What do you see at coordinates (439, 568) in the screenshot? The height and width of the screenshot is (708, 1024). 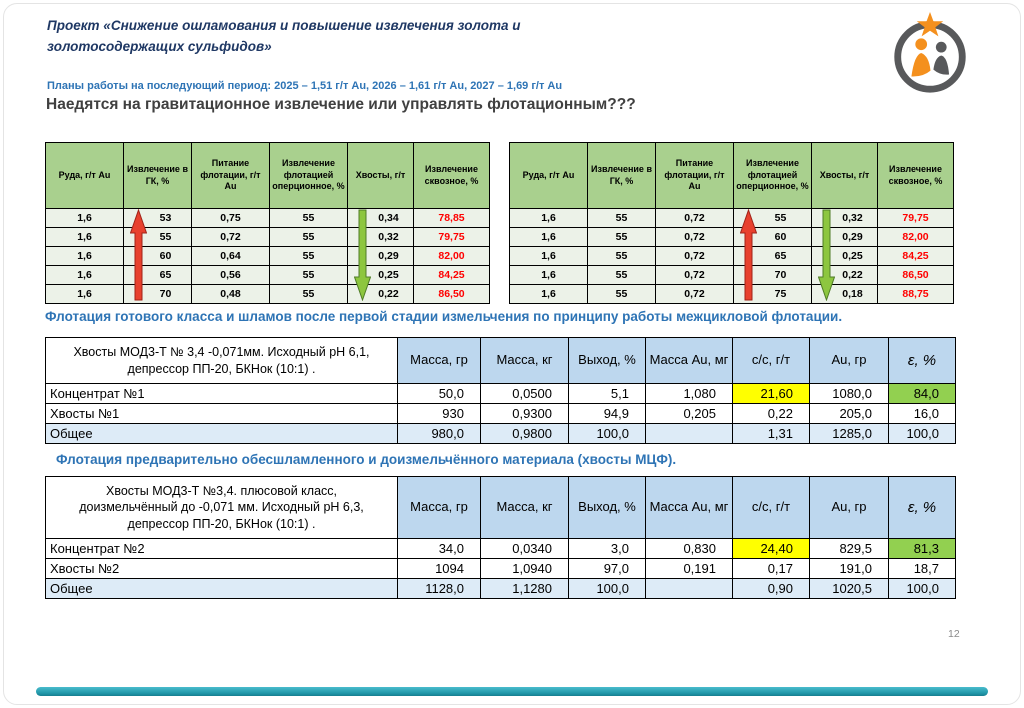 I see `data-cell: 1094` at bounding box center [439, 568].